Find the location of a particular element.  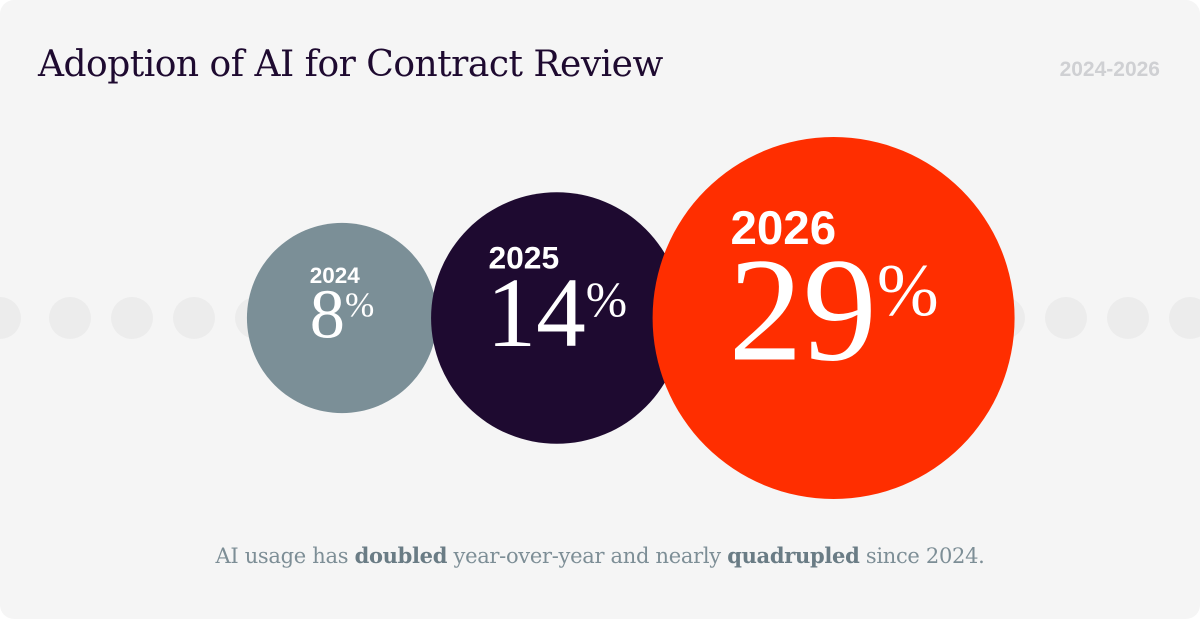

bubble-year-2024: 2024 is located at coordinates (335, 275).